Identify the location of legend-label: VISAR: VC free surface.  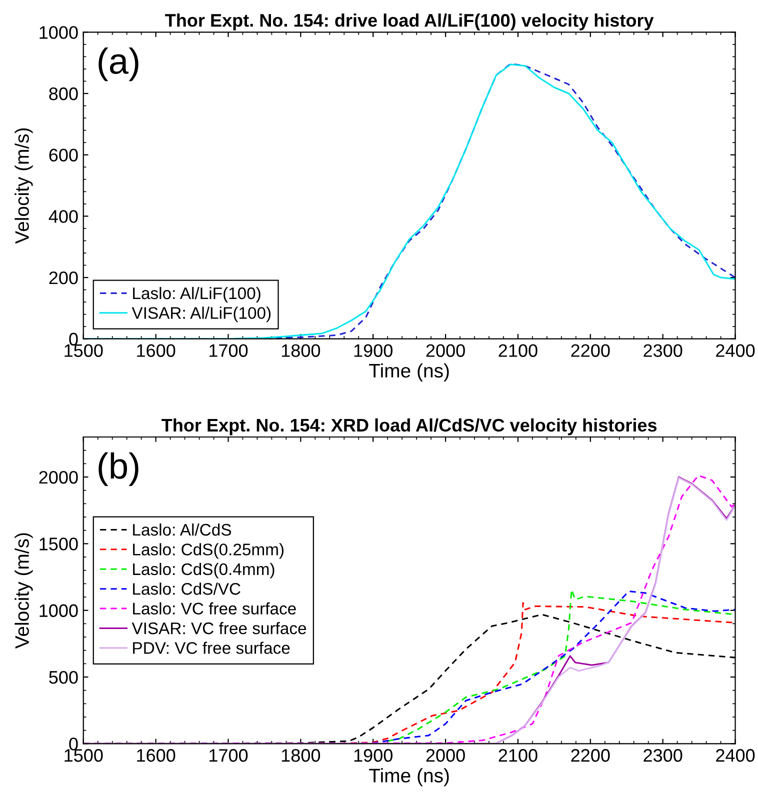
(219, 628).